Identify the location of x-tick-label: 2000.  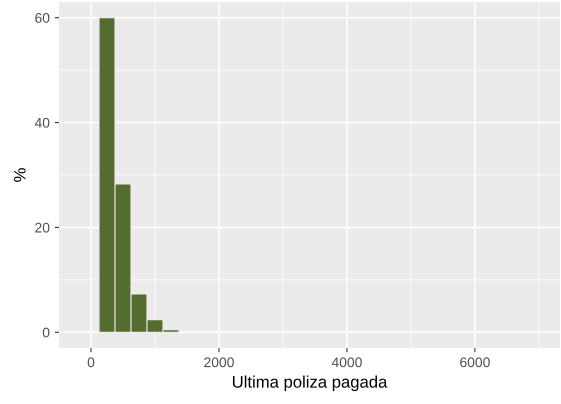
(219, 362).